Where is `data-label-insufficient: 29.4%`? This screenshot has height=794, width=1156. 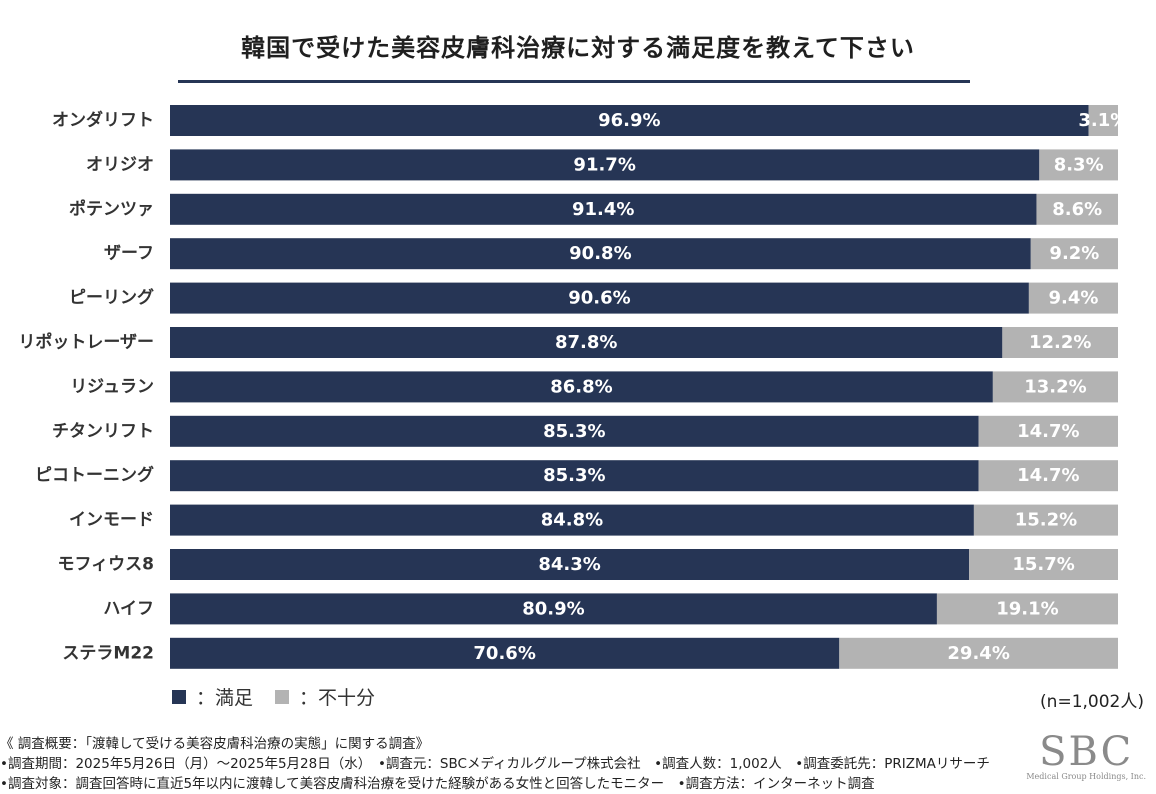 data-label-insufficient: 29.4% is located at coordinates (978, 653).